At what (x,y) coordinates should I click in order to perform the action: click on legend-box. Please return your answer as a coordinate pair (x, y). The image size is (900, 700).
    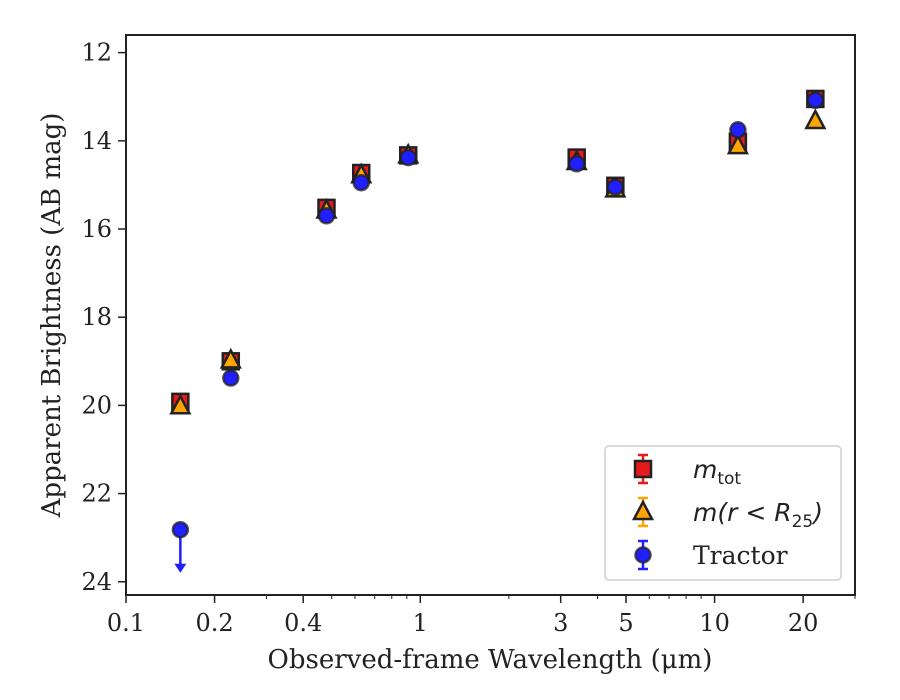
    Looking at the image, I should click on (723, 513).